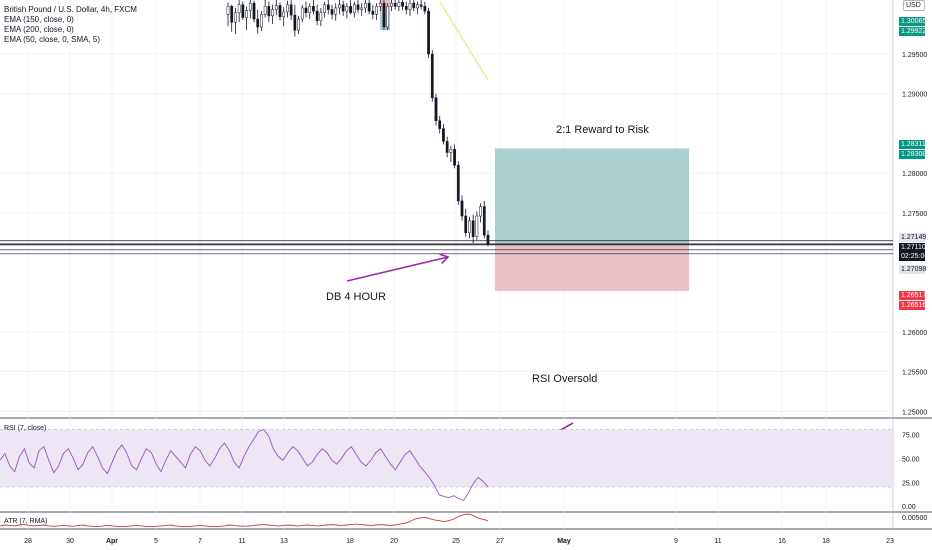 This screenshot has height=550, width=932. I want to click on time-tick-label: 5, so click(156, 541).